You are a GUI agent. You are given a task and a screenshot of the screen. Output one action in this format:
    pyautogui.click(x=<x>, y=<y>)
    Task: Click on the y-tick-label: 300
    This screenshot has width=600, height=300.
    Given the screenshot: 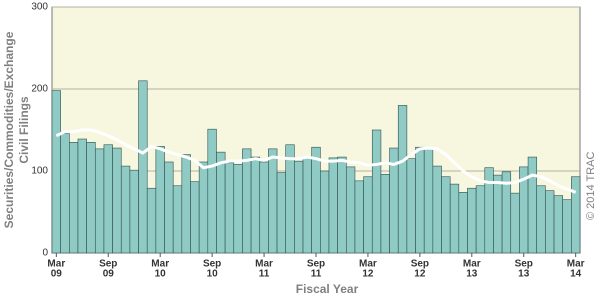 What is the action you would take?
    pyautogui.click(x=39, y=7)
    